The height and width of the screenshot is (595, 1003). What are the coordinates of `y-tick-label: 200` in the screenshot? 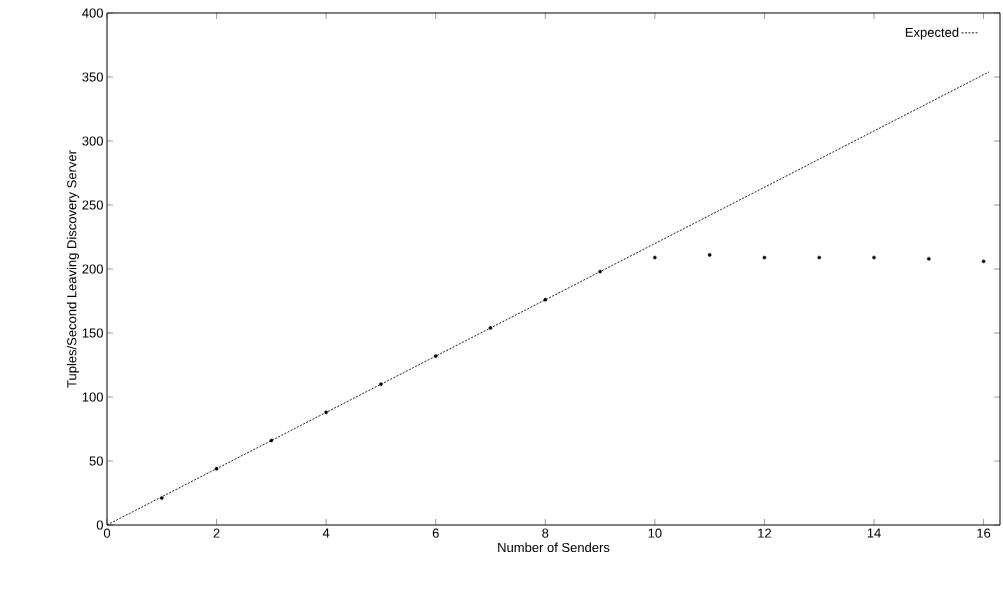 It's located at (92, 269).